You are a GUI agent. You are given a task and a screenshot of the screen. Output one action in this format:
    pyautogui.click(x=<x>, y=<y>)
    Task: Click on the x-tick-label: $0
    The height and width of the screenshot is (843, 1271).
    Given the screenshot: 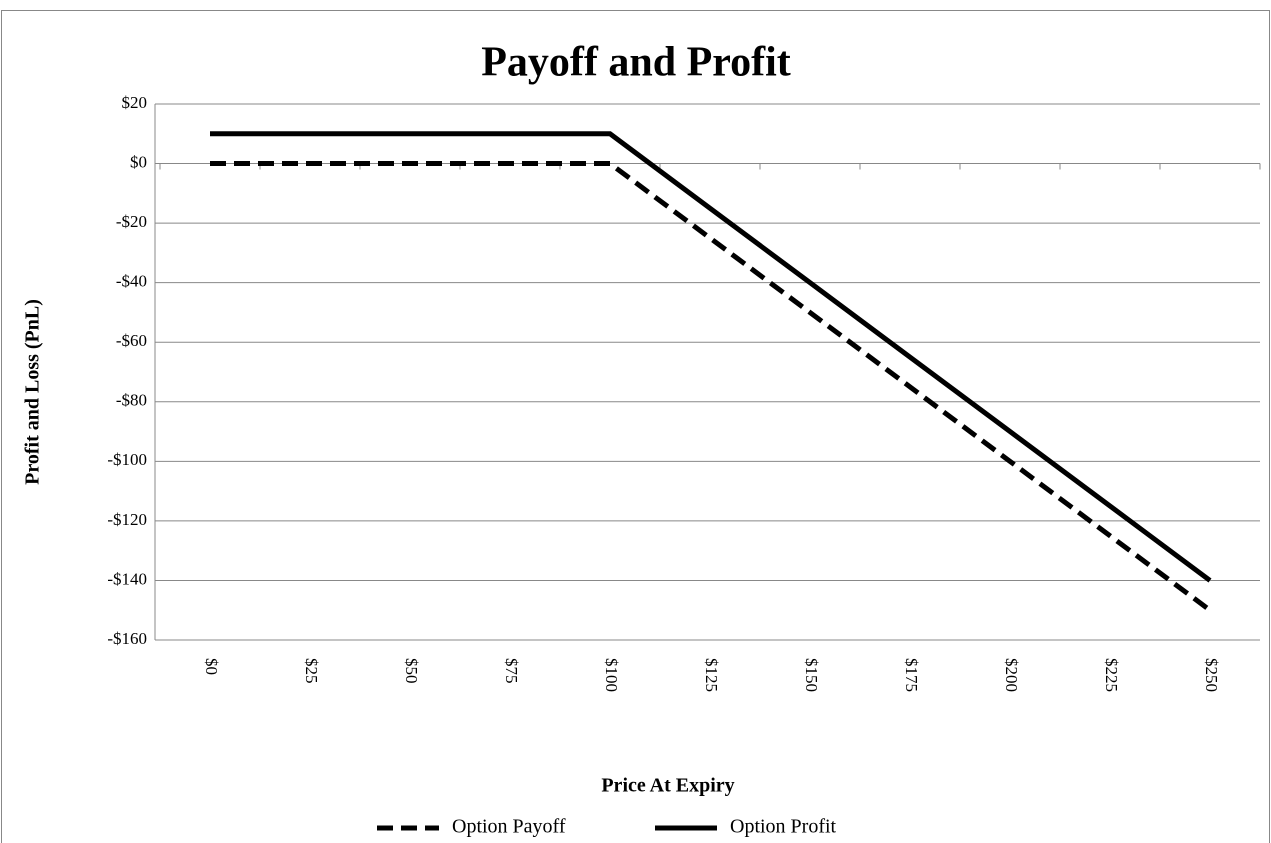 What is the action you would take?
    pyautogui.click(x=211, y=666)
    